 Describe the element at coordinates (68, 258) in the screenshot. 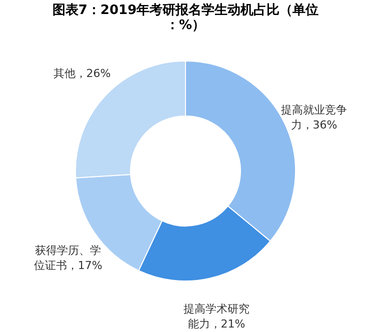

I see `slice-label: 获得学历、学位证书，17%` at that location.